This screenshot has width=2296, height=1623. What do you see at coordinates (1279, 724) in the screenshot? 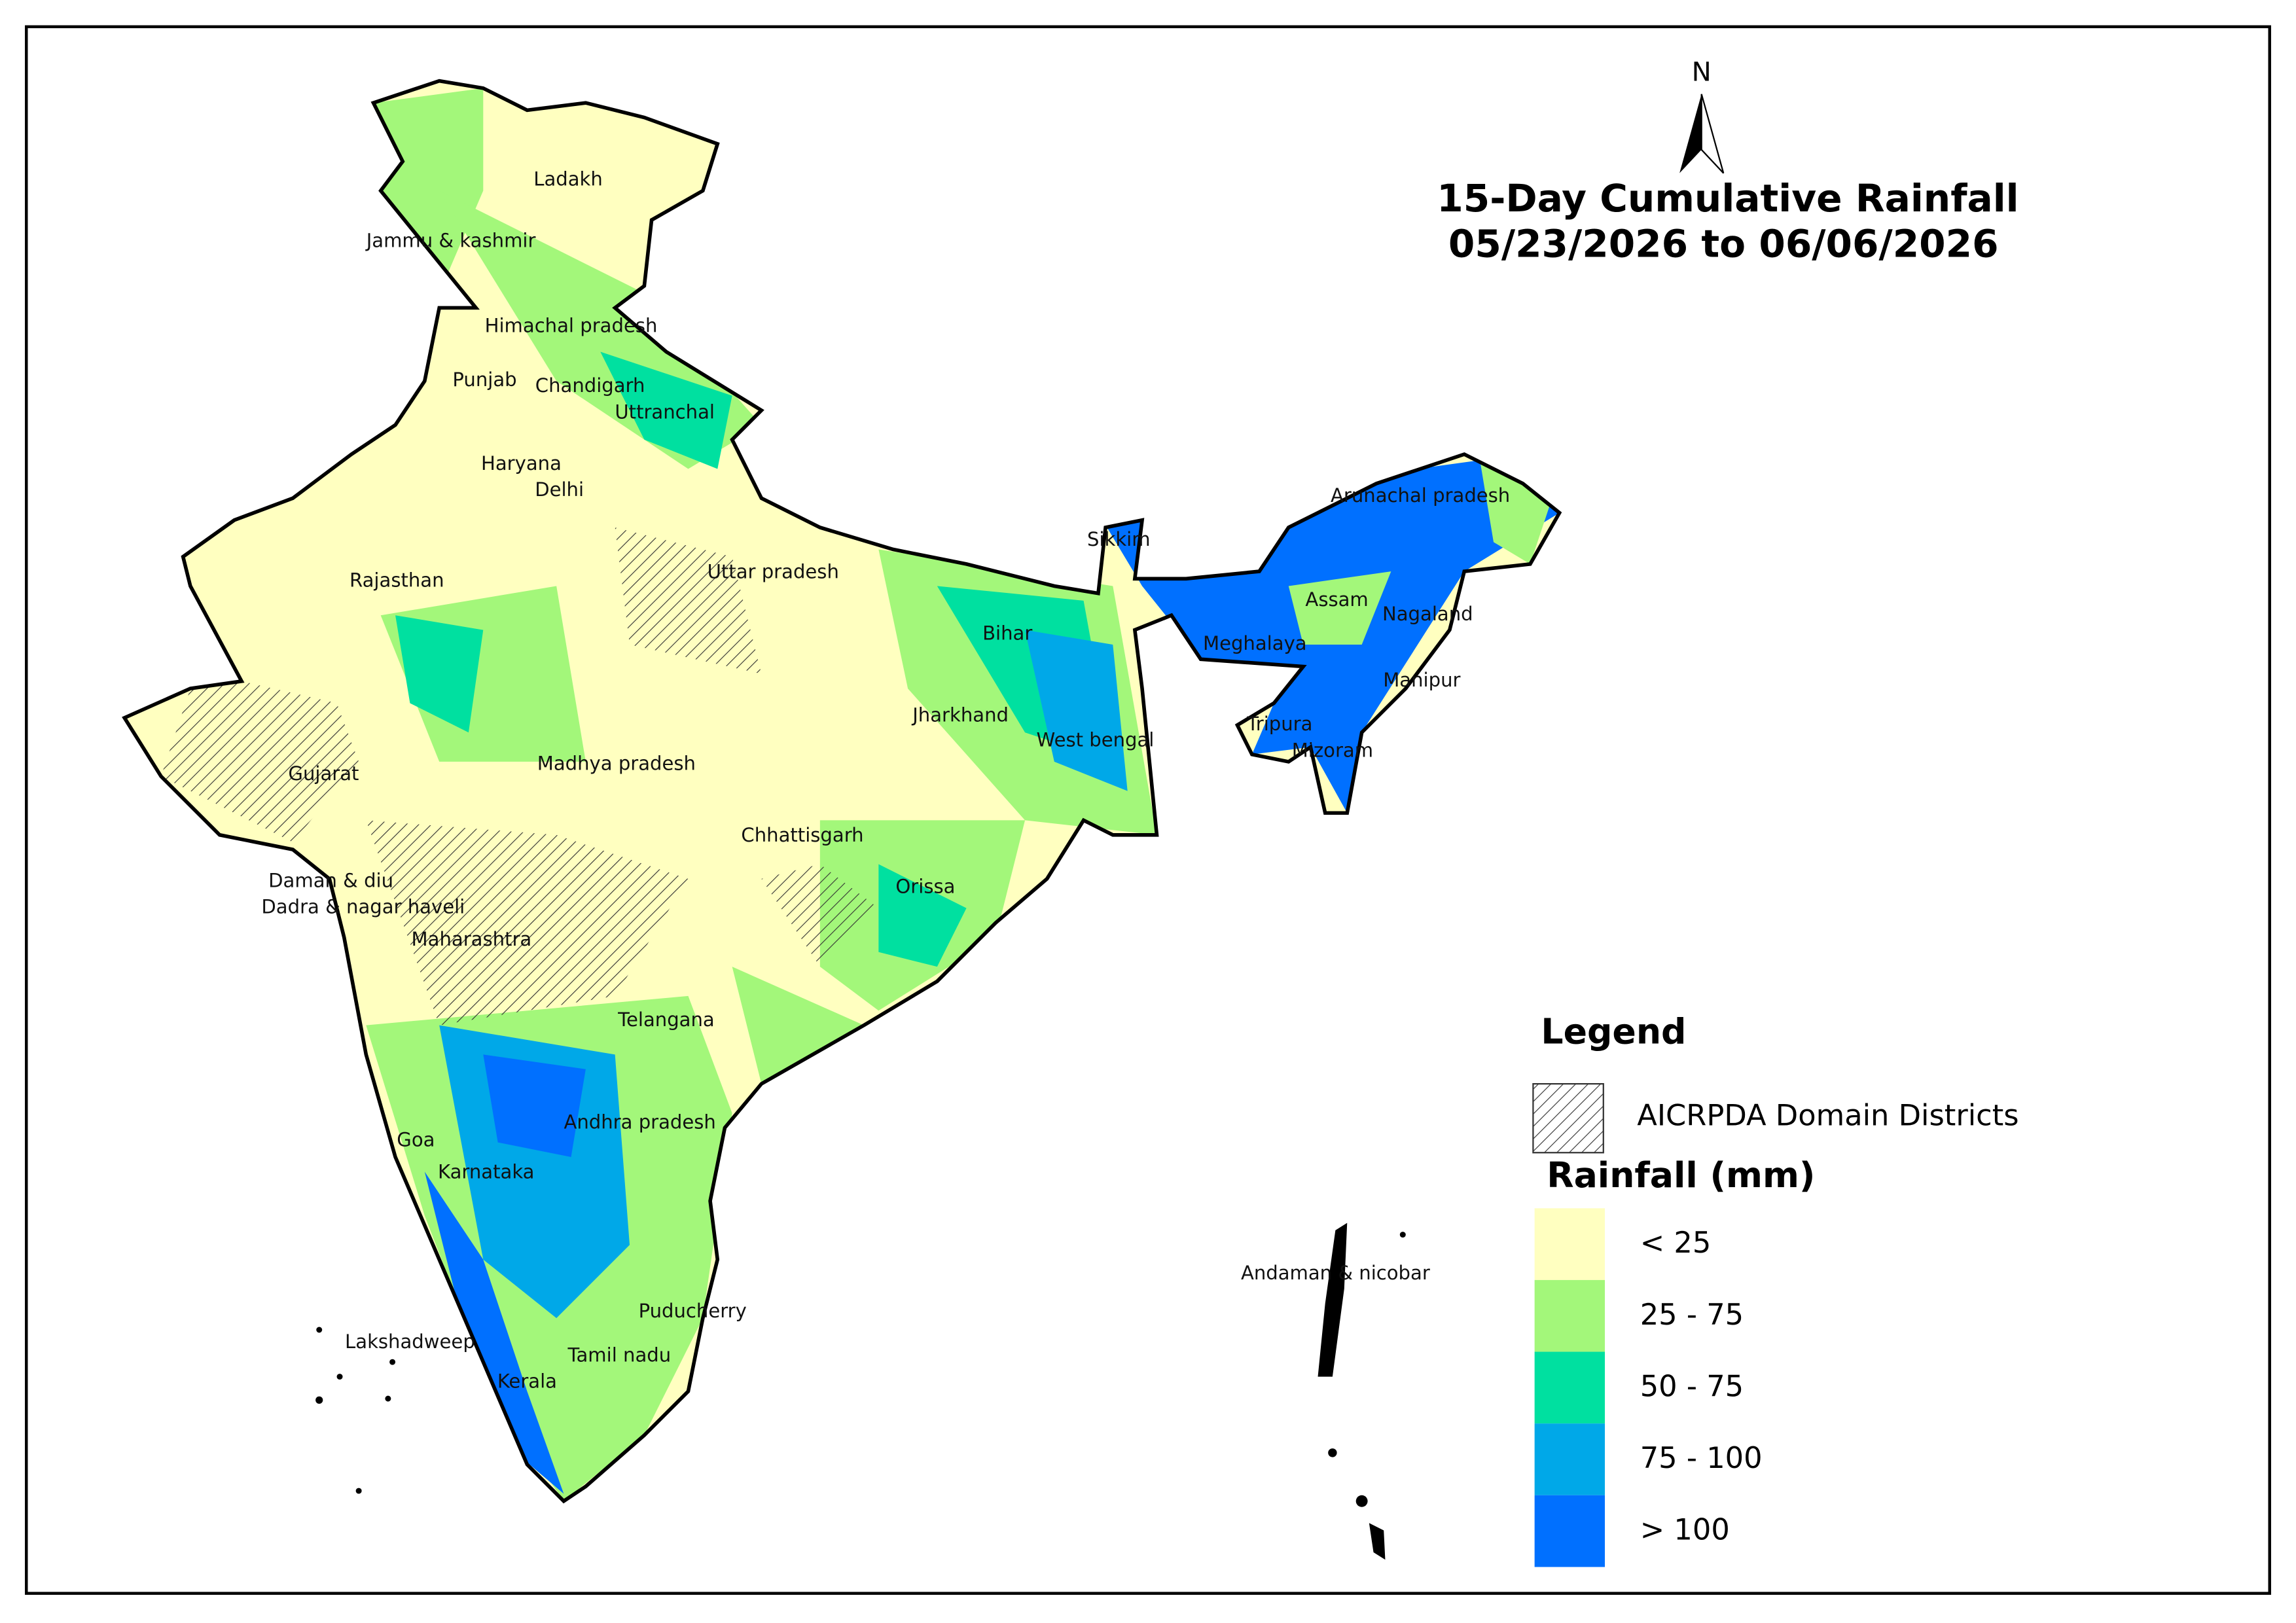
I see `state-label: Tripura` at bounding box center [1279, 724].